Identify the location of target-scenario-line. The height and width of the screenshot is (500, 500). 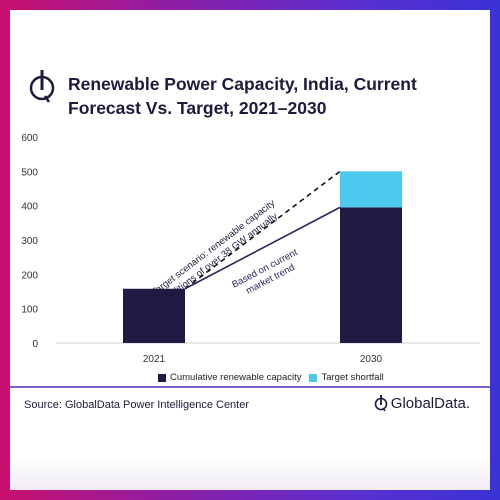
(262, 230).